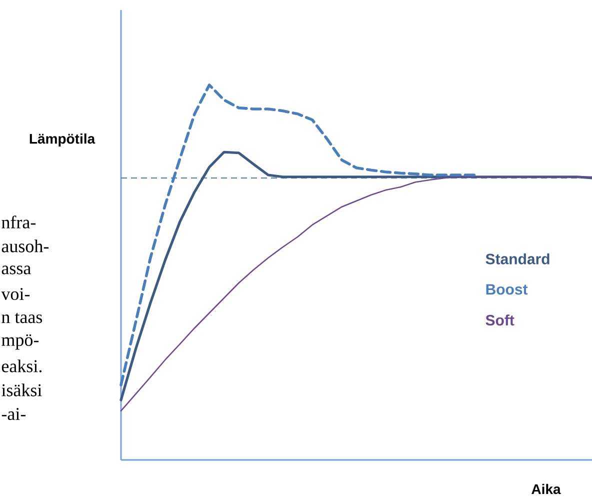 The image size is (592, 497). What do you see at coordinates (507, 289) in the screenshot?
I see `text: Boost` at bounding box center [507, 289].